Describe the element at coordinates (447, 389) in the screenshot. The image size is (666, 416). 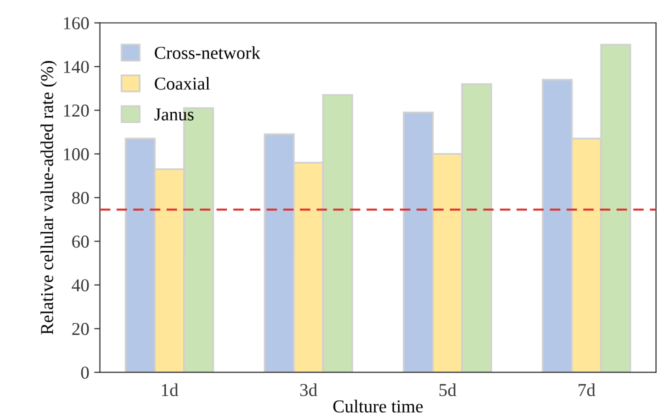
I see `x-tick-label: 5d` at that location.